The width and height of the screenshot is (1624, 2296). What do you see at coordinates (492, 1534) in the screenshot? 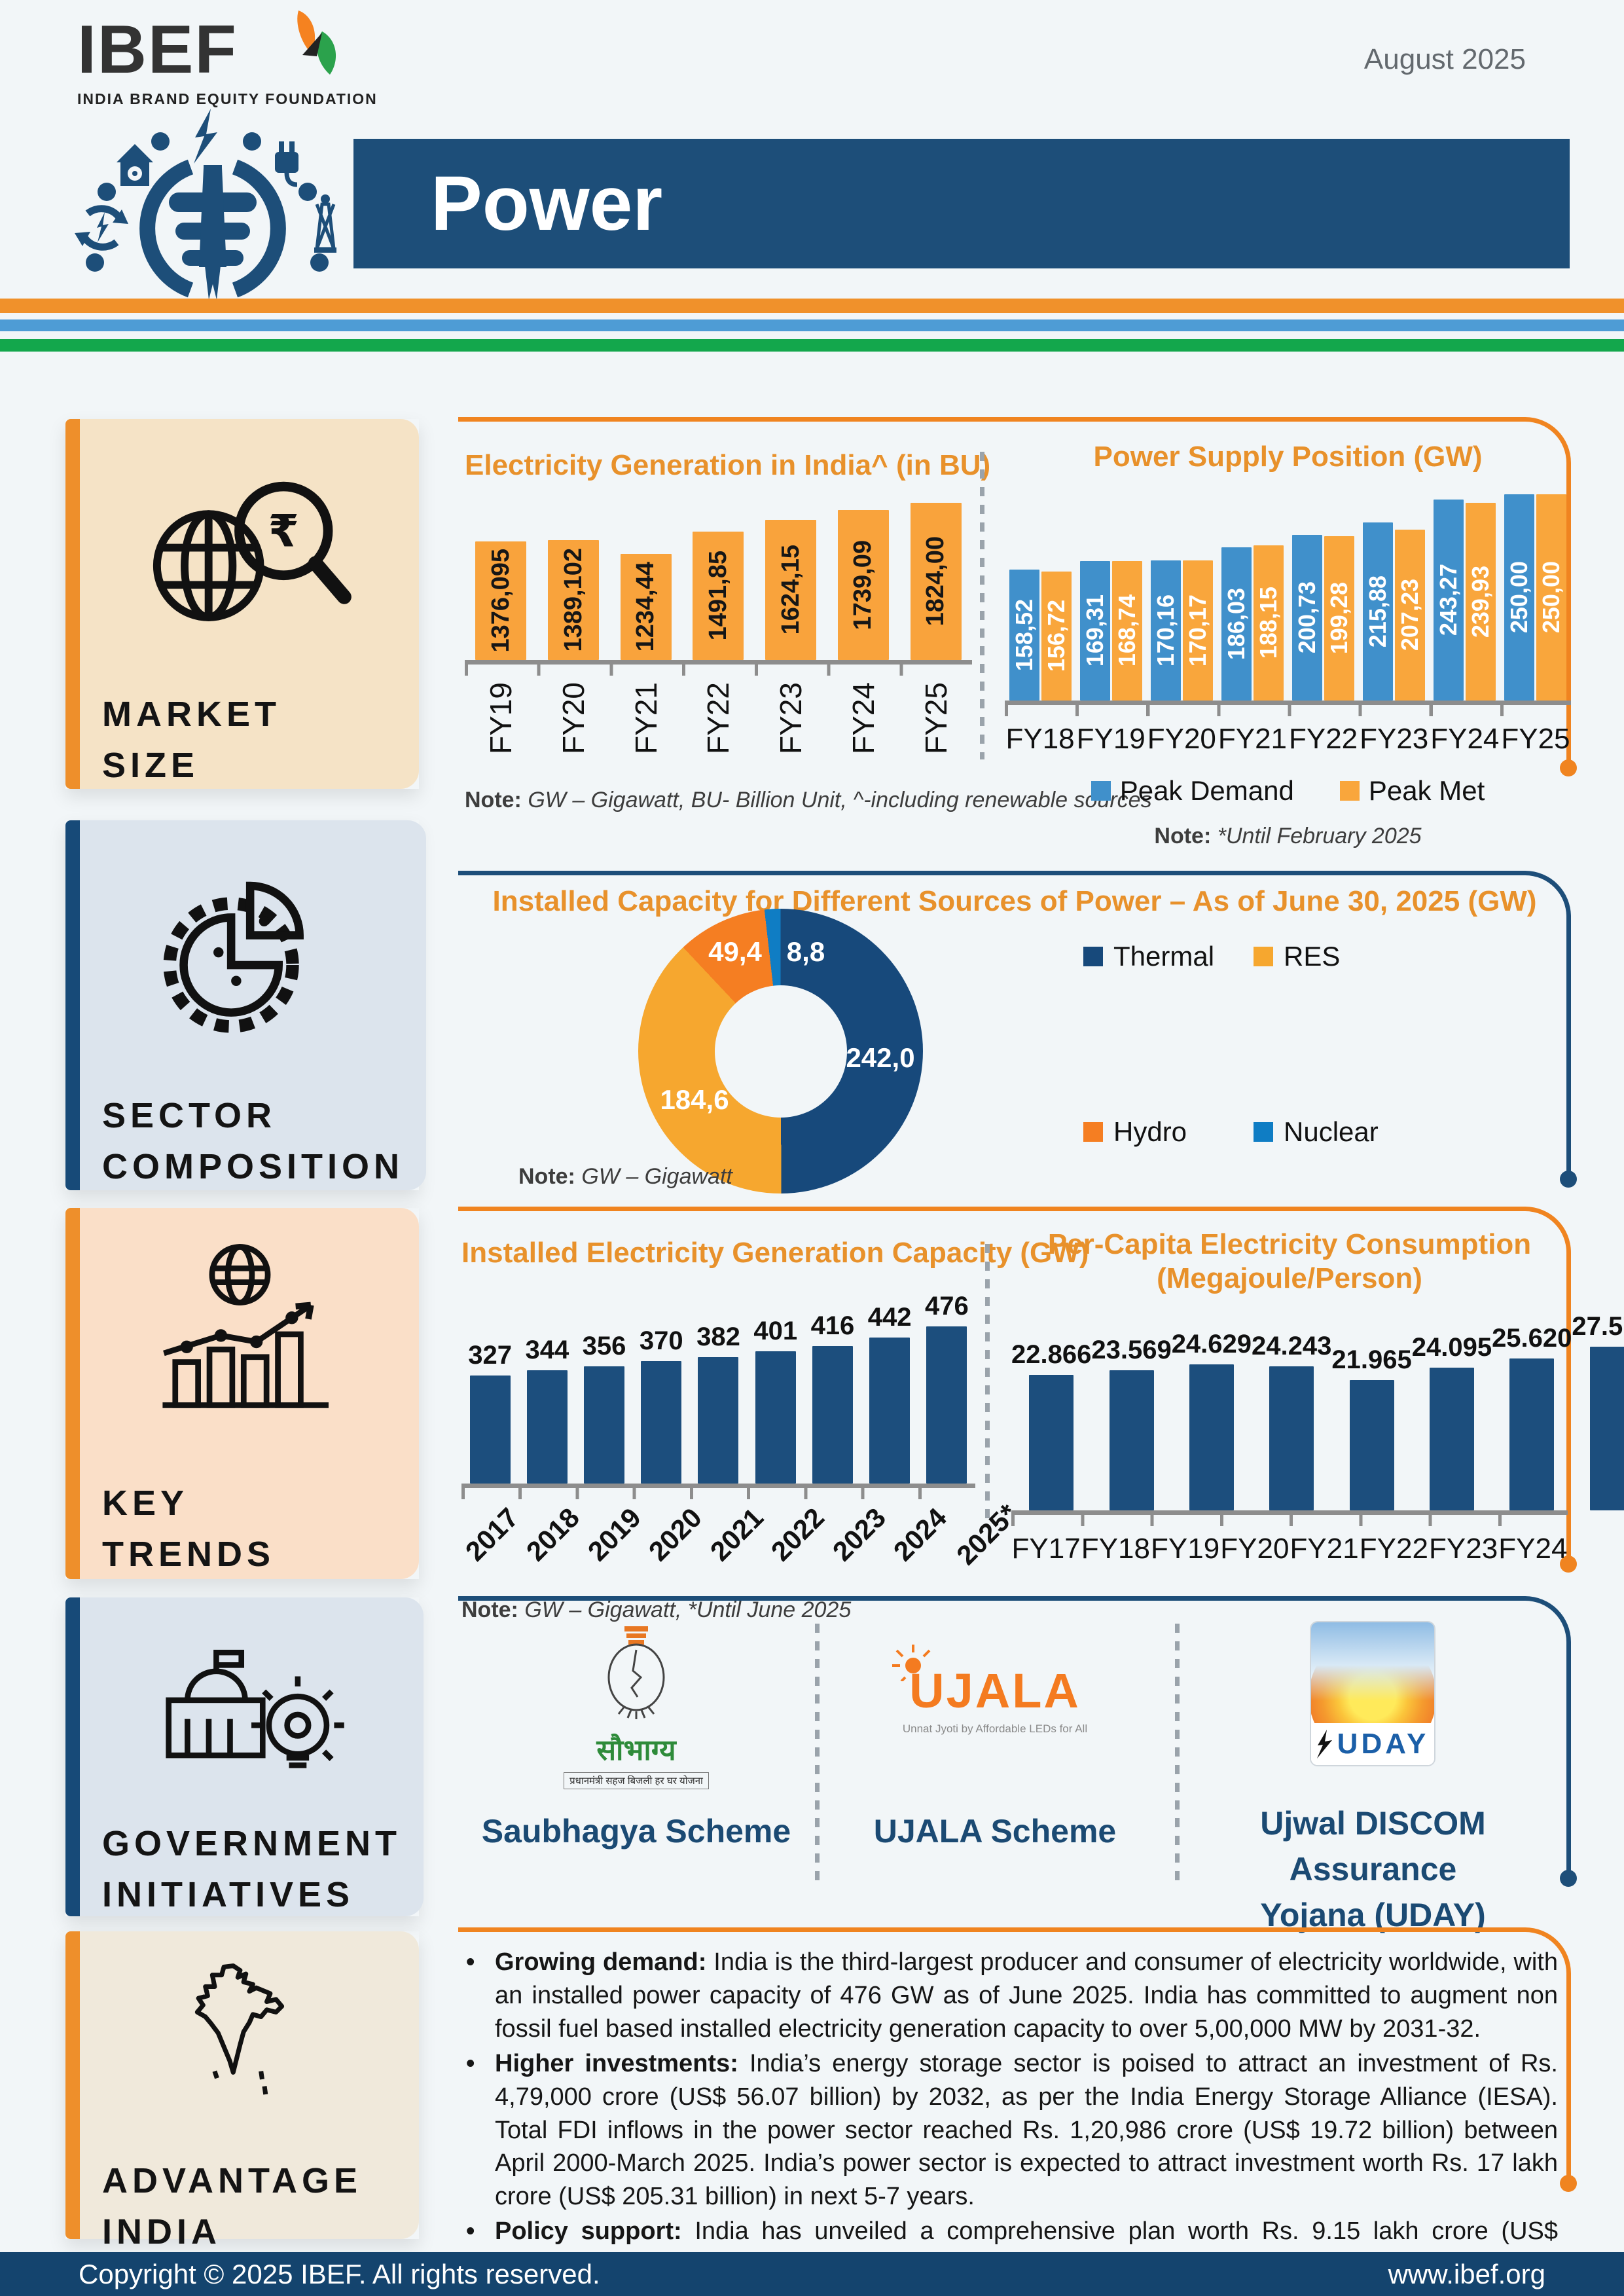
I see `x-axis-label: 2017` at bounding box center [492, 1534].